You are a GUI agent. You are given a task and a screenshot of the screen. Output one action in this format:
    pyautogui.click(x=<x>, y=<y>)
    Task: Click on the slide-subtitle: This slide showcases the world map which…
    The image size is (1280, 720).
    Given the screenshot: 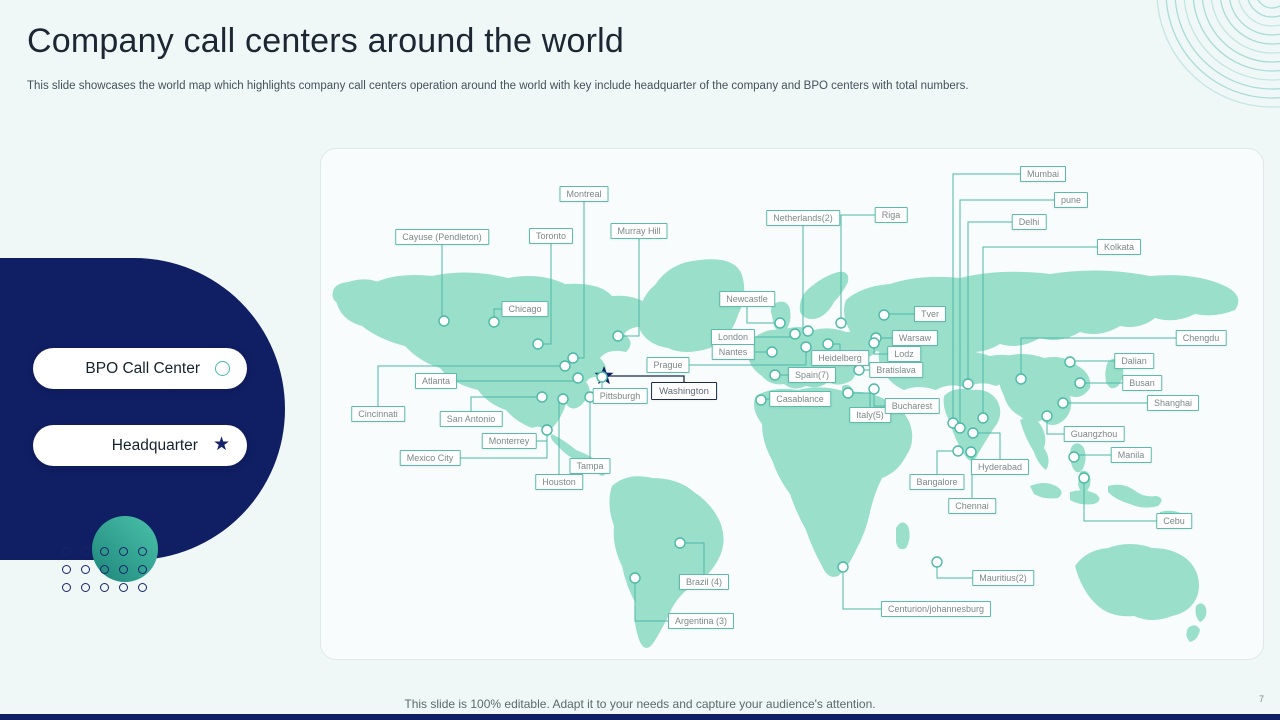 What is the action you would take?
    pyautogui.click(x=498, y=86)
    